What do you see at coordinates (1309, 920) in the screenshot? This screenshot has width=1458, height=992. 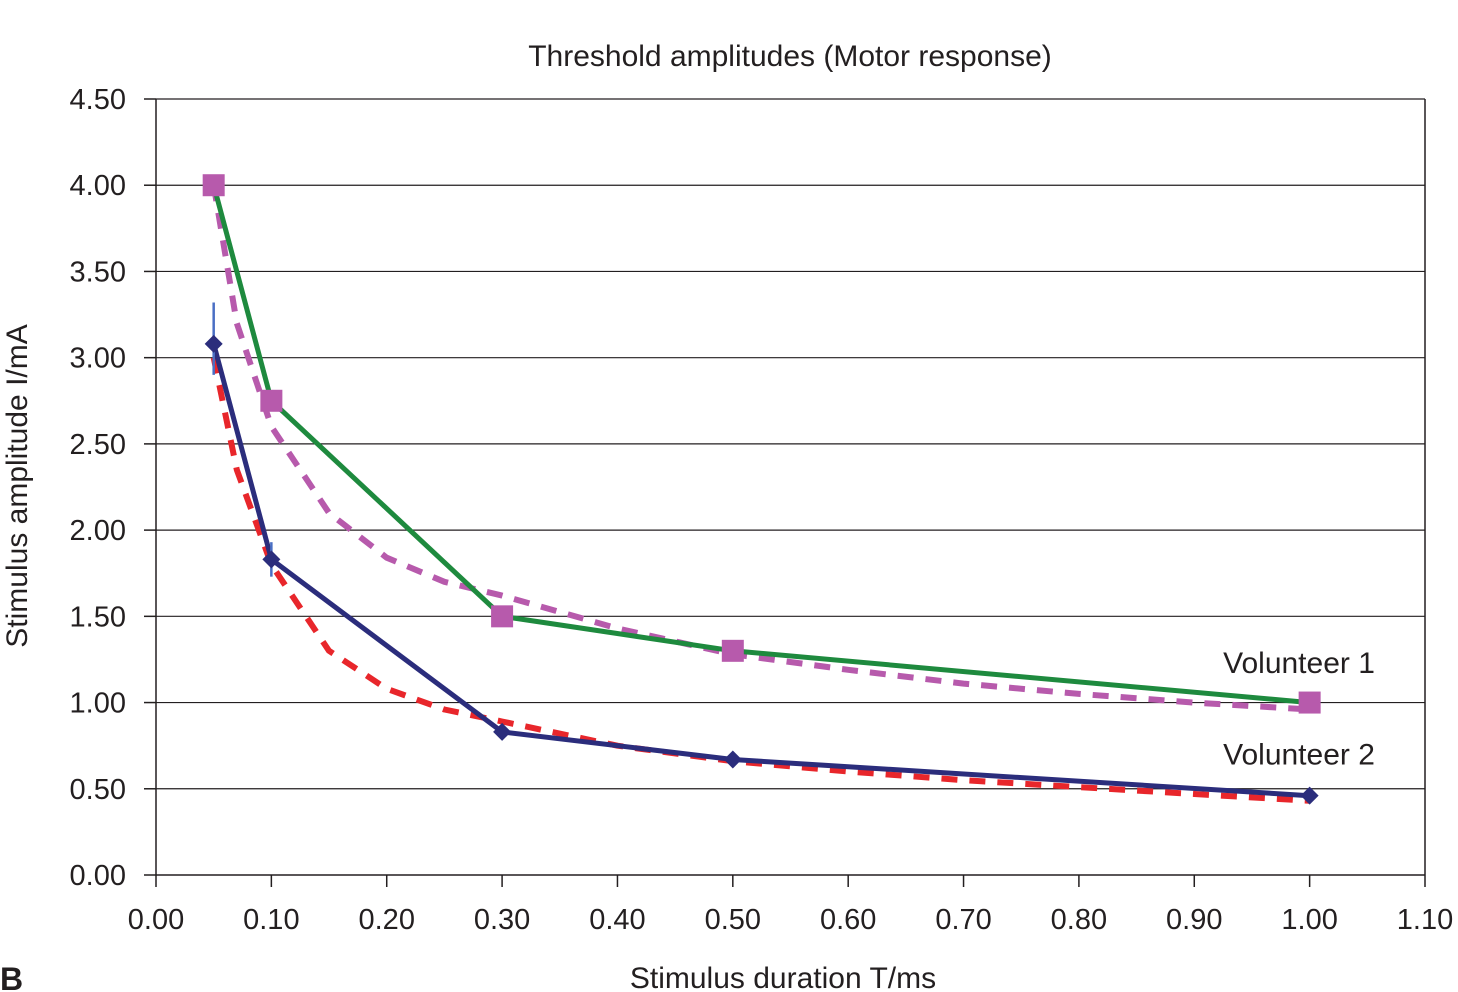 I see `x-tick-label: 1.00` at bounding box center [1309, 920].